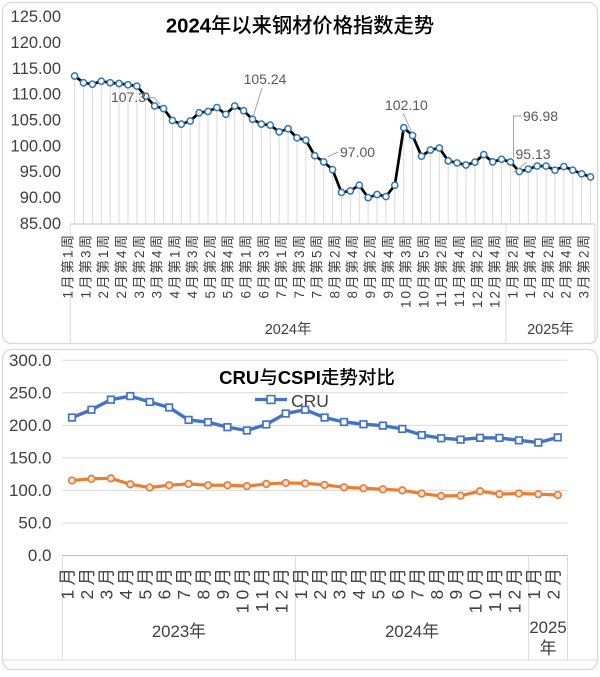  Describe the element at coordinates (30, 425) in the screenshot. I see `svg-text: 200.0` at that location.